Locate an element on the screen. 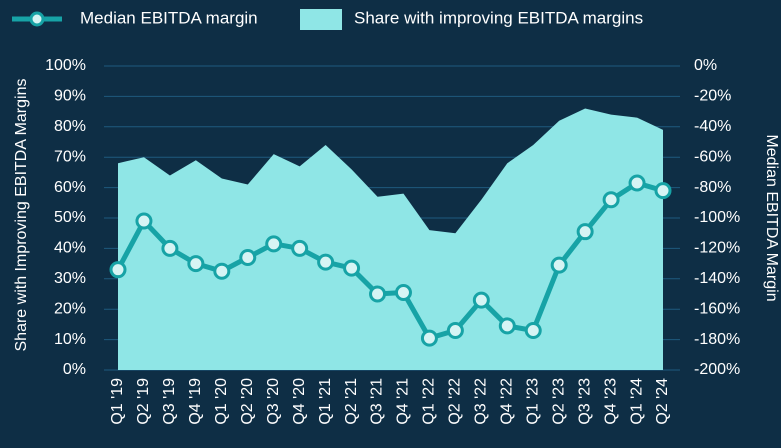 The width and height of the screenshot is (781, 448). y2-tick-label: -20% is located at coordinates (712, 96).